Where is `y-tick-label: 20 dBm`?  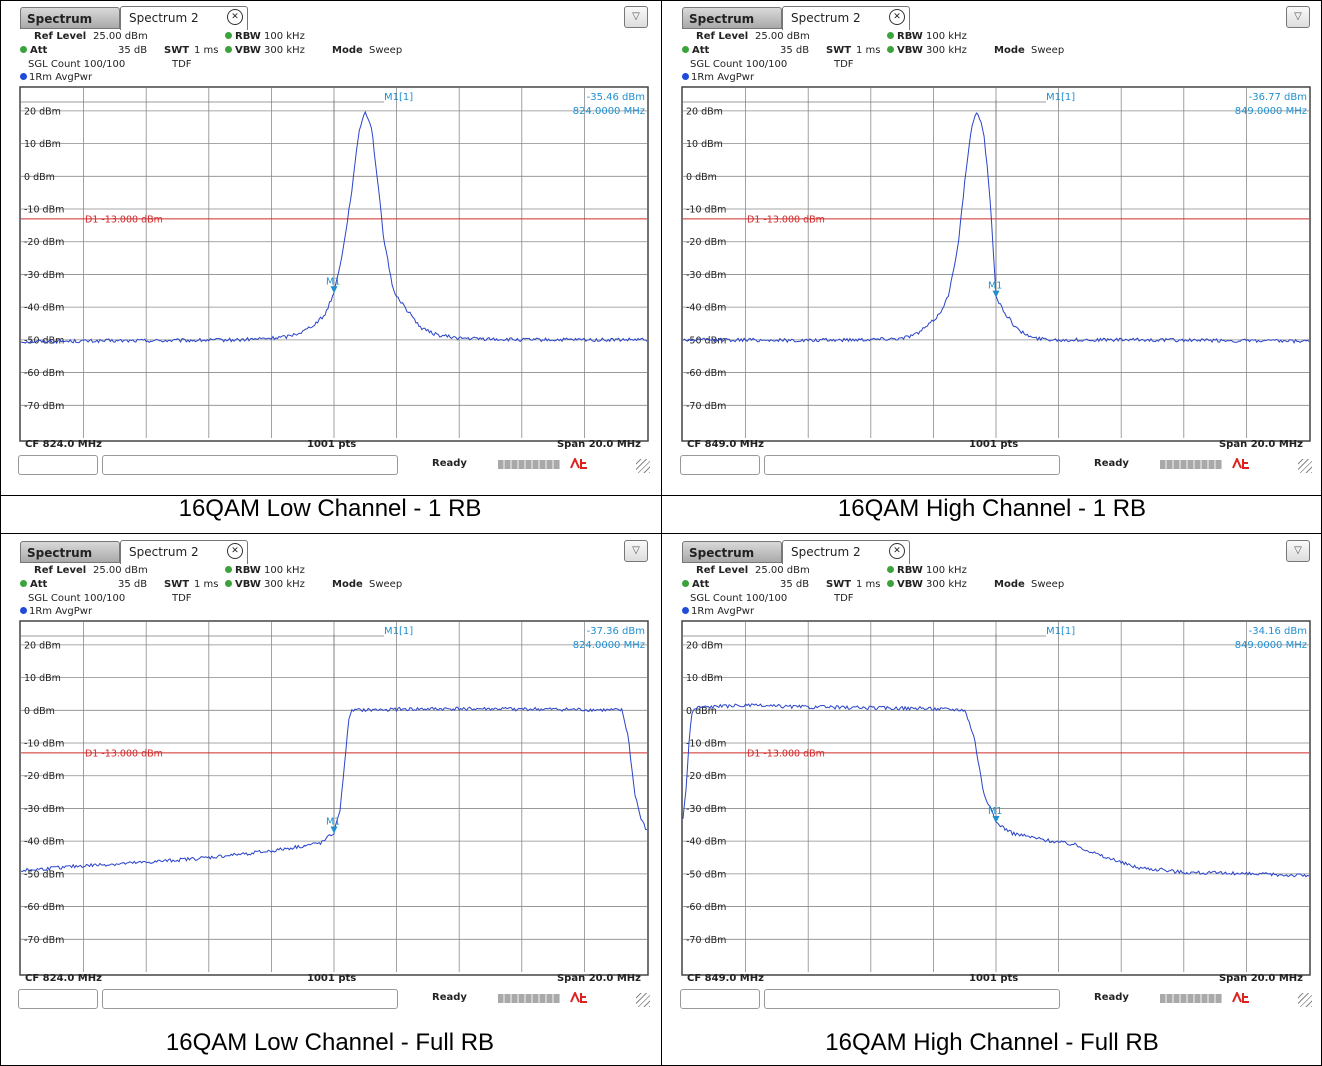
y-tick-label: 20 dBm is located at coordinates (704, 111).